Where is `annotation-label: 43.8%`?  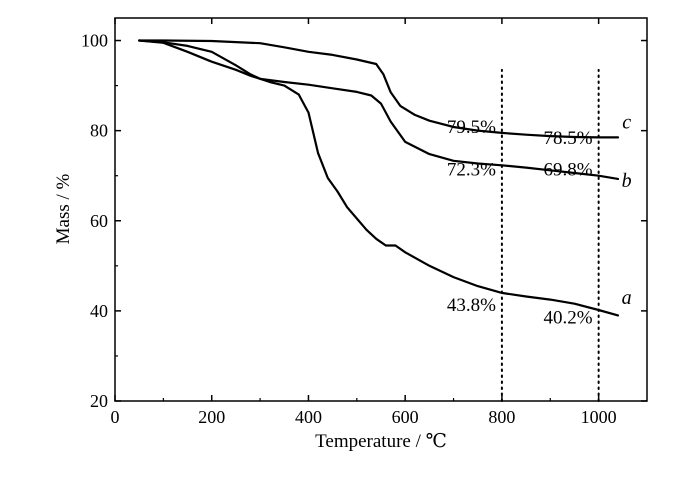
annotation-label: 43.8% is located at coordinates (471, 305).